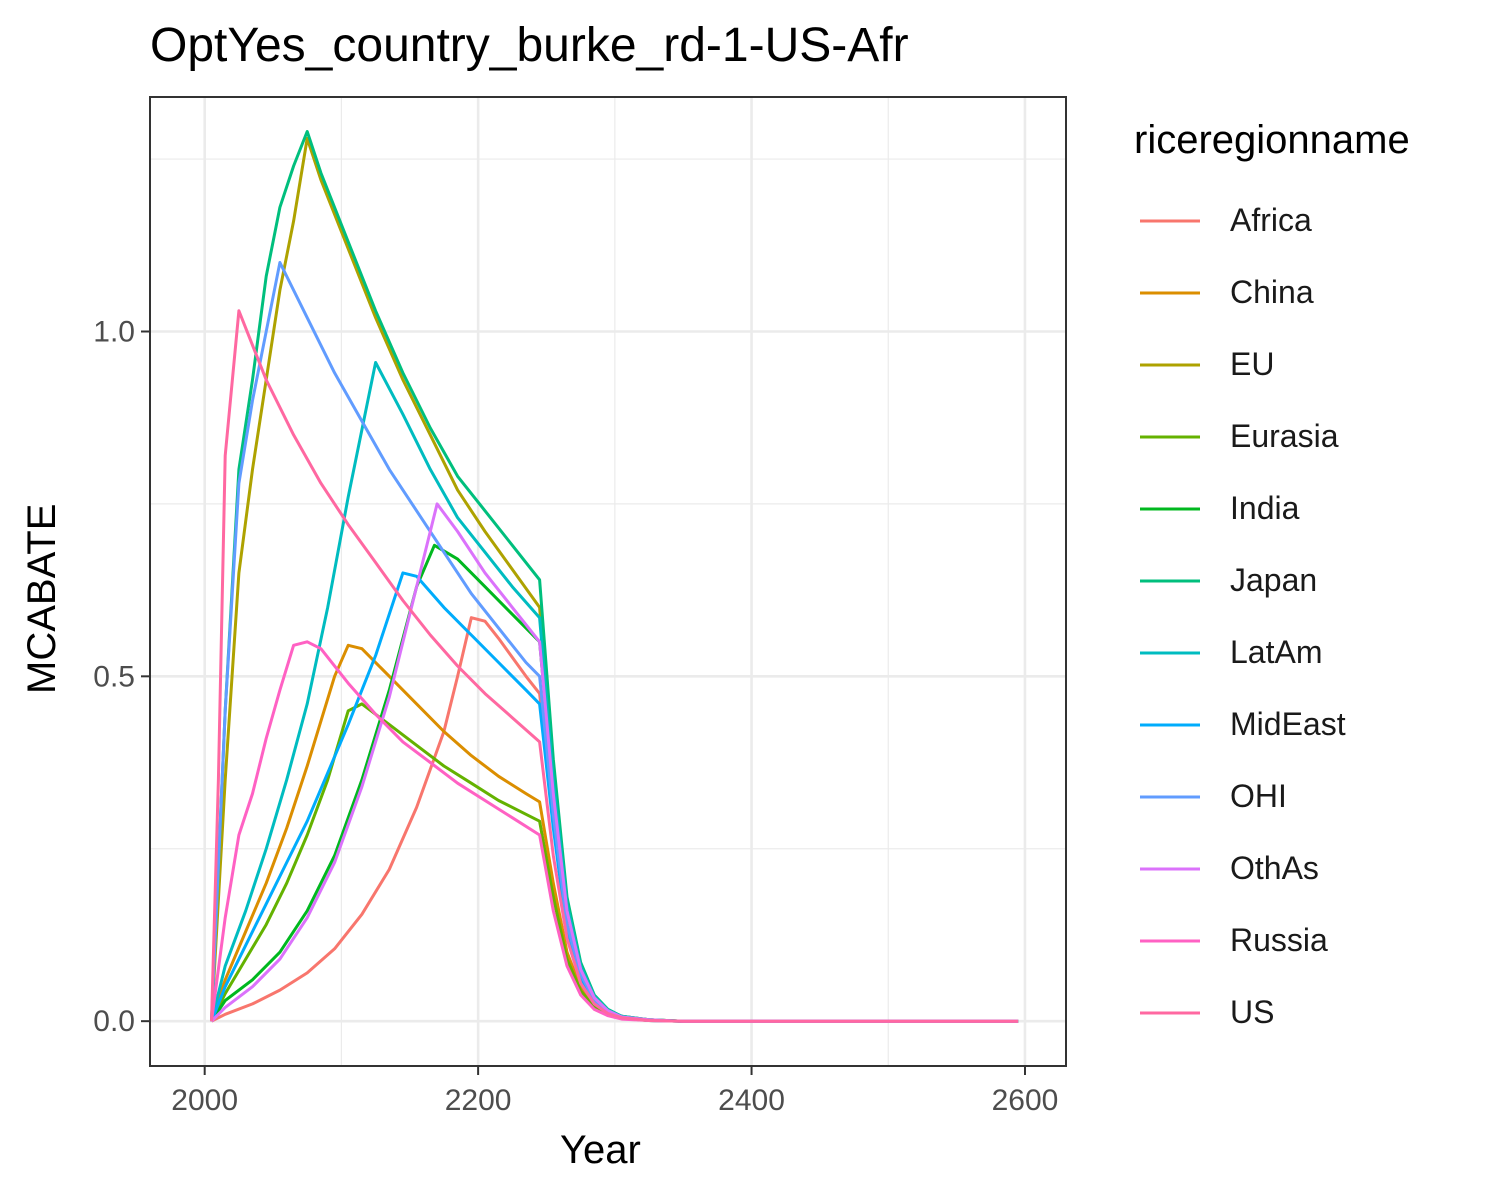  Describe the element at coordinates (529, 45) in the screenshot. I see `chart-title: OptYes_country_burke_rd-1-US-Afr` at that location.